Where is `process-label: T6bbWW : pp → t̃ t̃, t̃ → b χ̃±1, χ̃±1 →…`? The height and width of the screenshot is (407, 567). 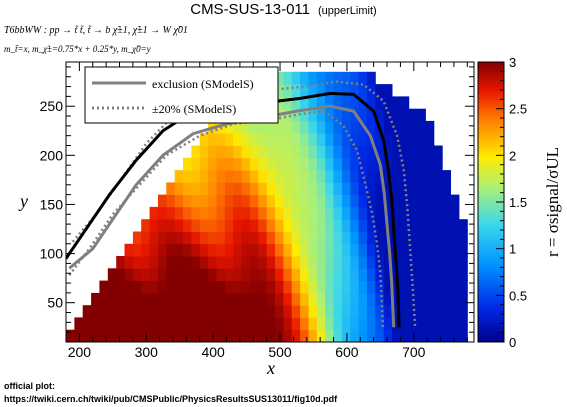 process-label: T6bbWW : pp → t̃ t̃, t̃ → b χ̃±1, χ̃±1 →… is located at coordinates (96, 30).